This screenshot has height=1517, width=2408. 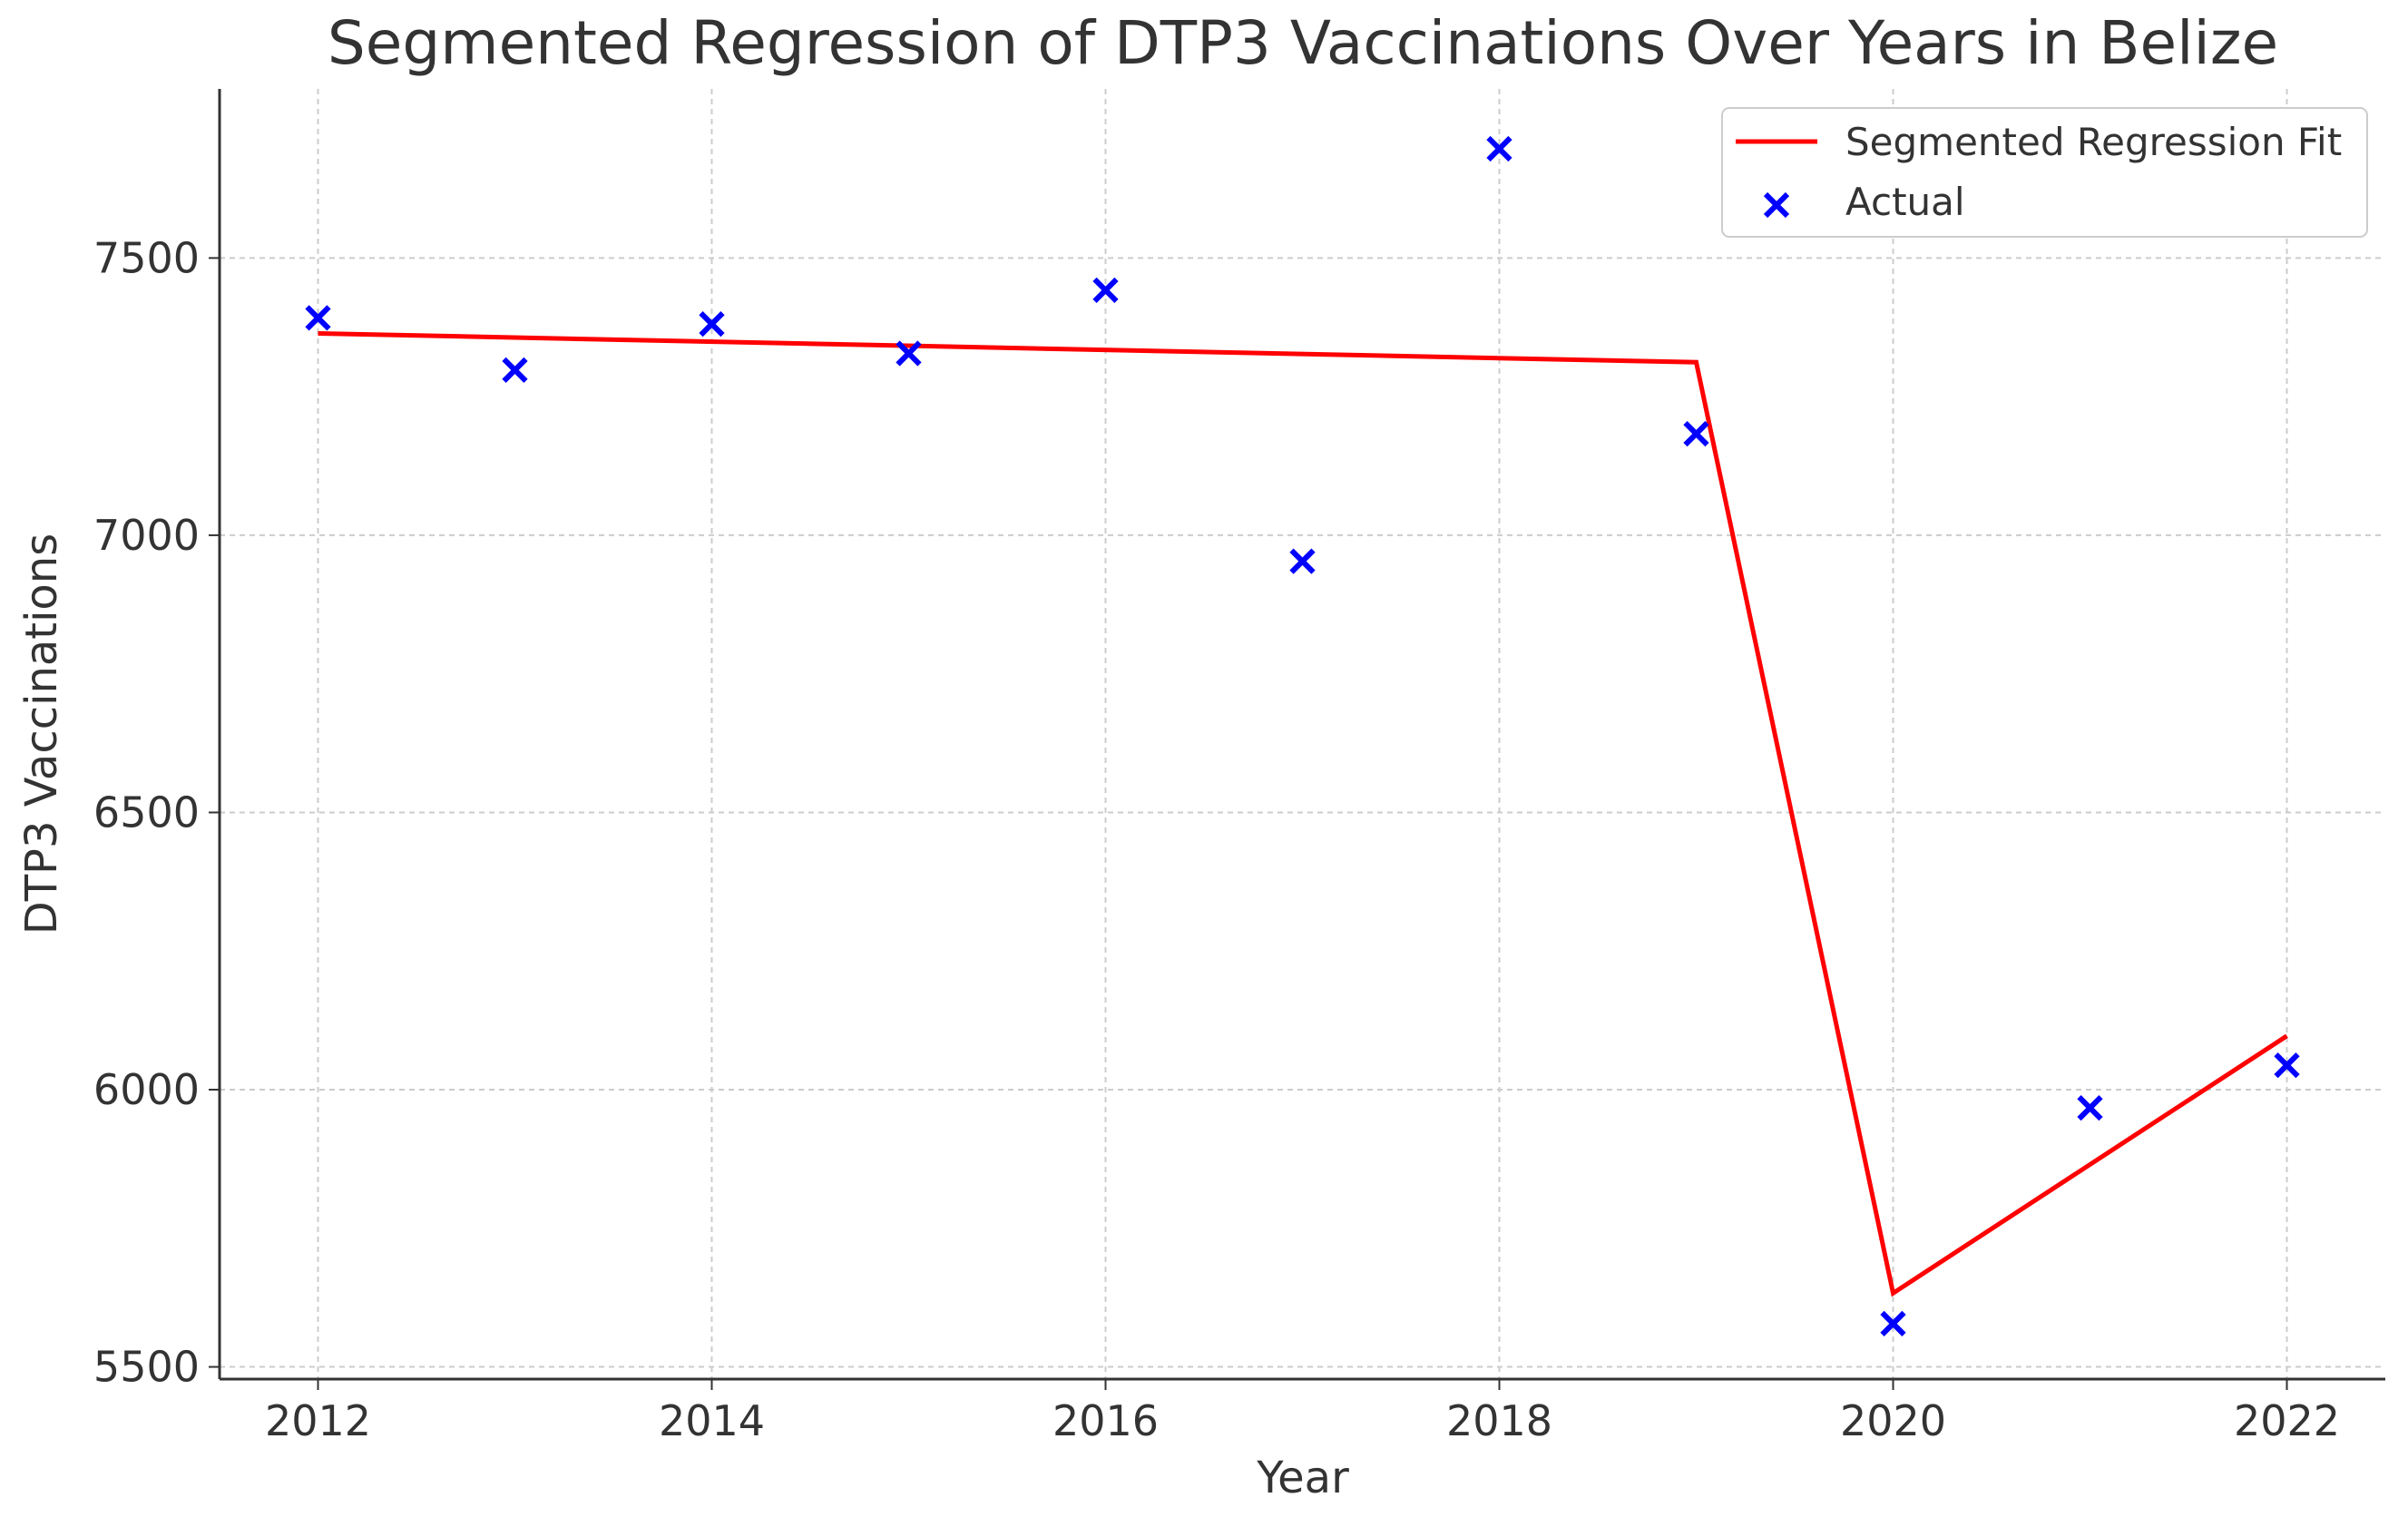 I want to click on y-tick-label: 7000, so click(x=146, y=535).